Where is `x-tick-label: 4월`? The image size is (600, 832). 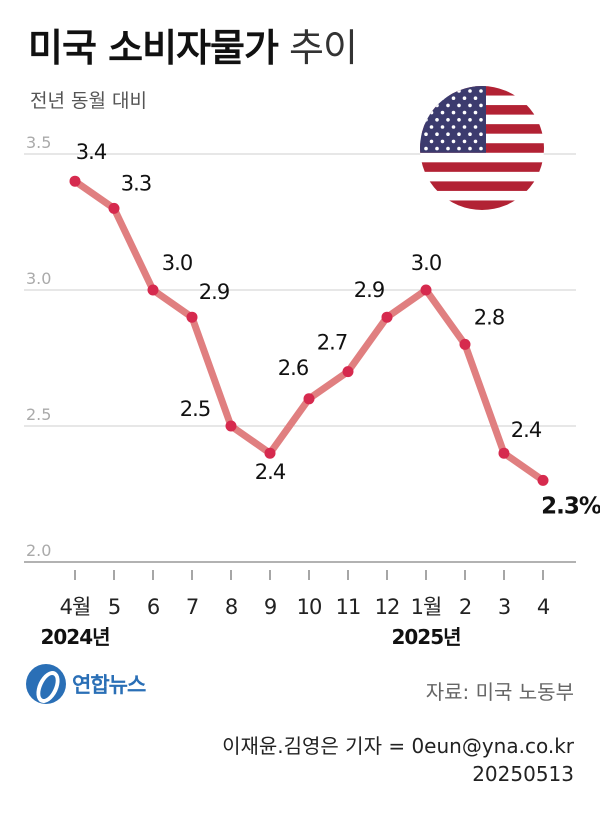 x-tick-label: 4월 is located at coordinates (75, 607).